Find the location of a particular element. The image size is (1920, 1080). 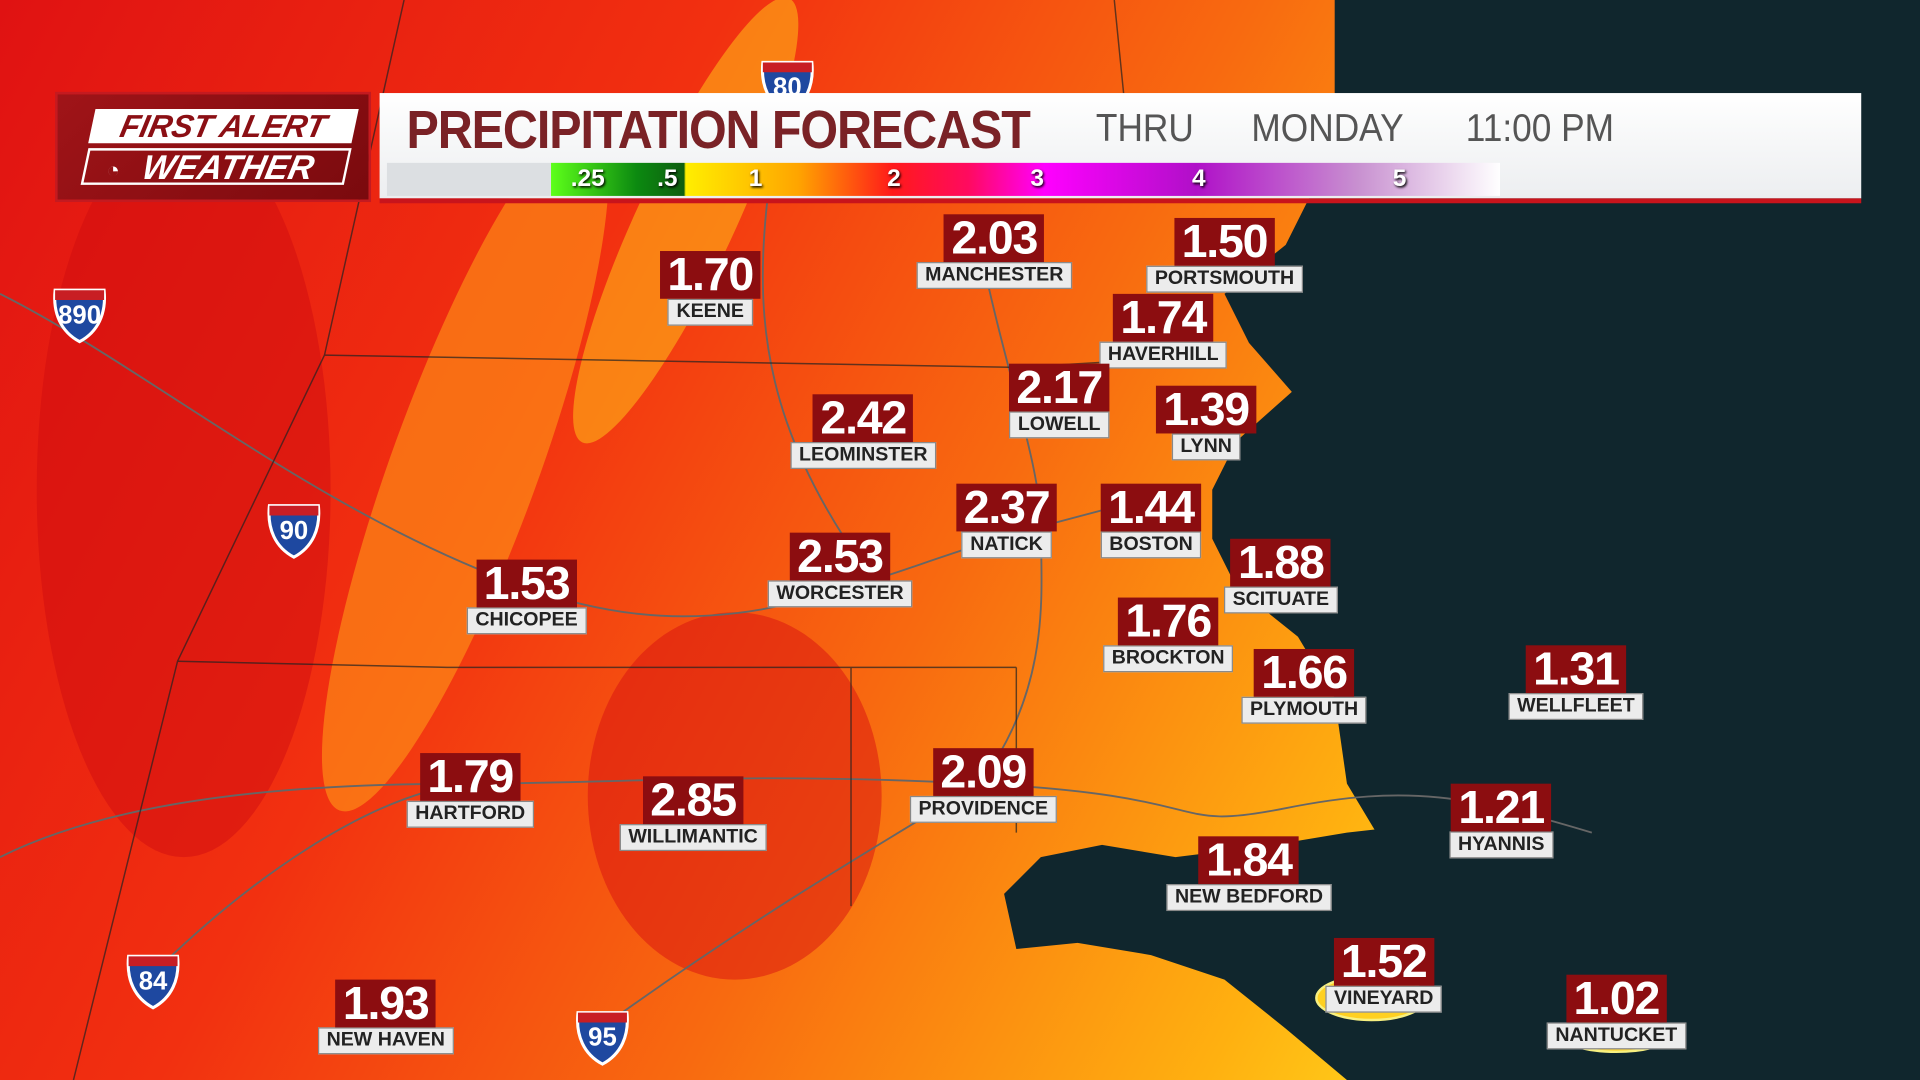

legend-label: 5 is located at coordinates (1399, 179).